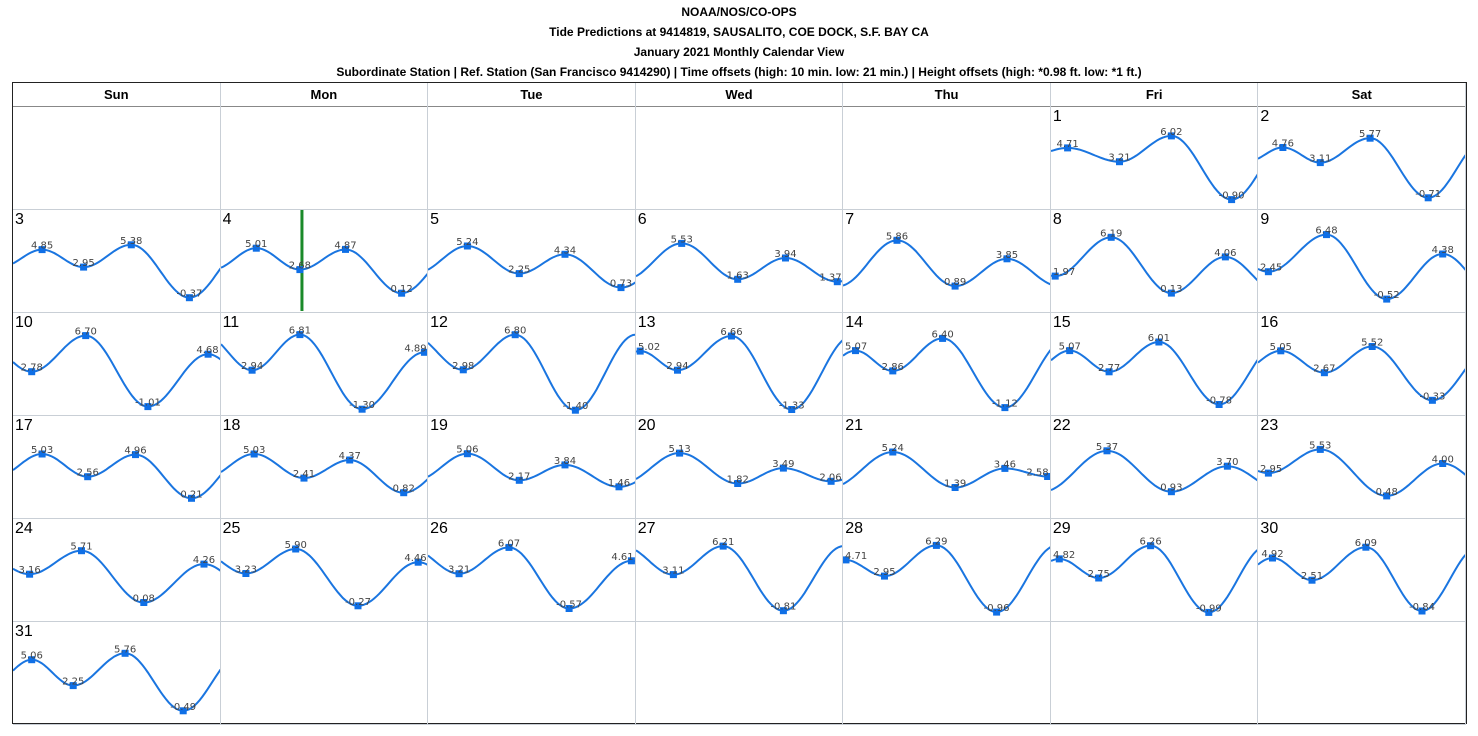 Image resolution: width=1478 pixels, height=736 pixels. I want to click on day-cell-14: 5.07 2.86 6.40 -1.12 14, so click(947, 364).